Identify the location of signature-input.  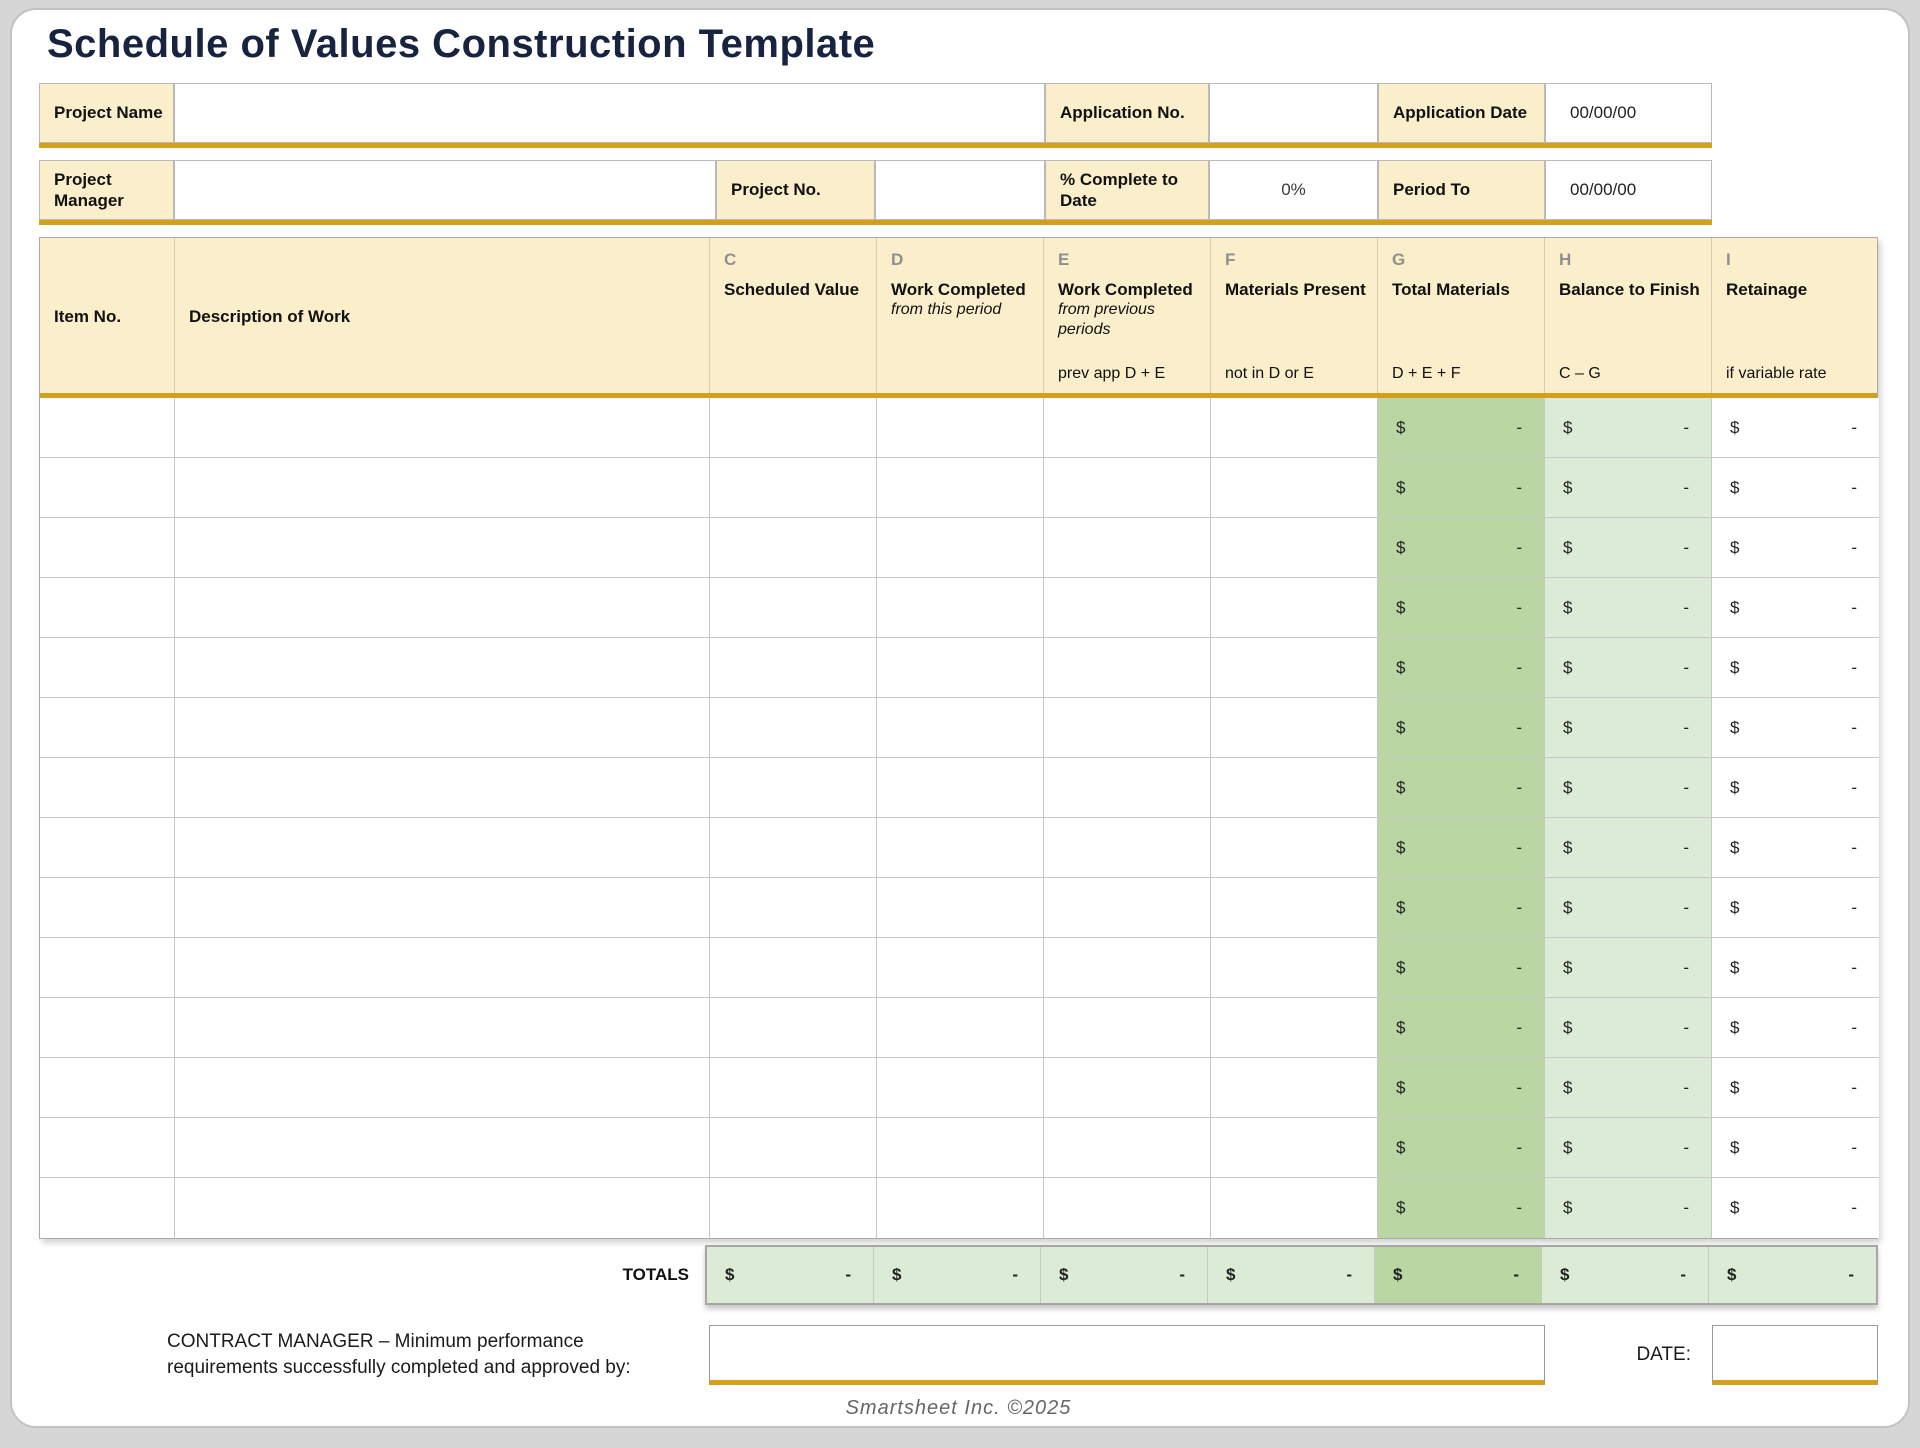
(1127, 1355).